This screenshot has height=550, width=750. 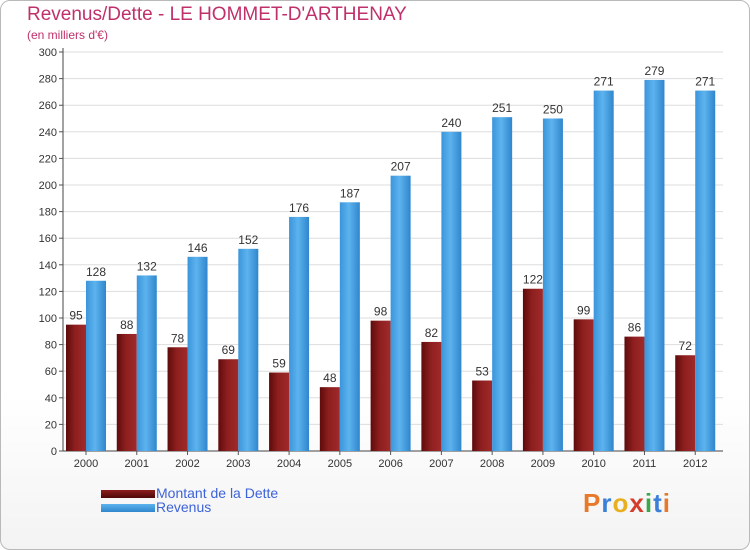 What do you see at coordinates (658, 503) in the screenshot?
I see `logo-letter: t` at bounding box center [658, 503].